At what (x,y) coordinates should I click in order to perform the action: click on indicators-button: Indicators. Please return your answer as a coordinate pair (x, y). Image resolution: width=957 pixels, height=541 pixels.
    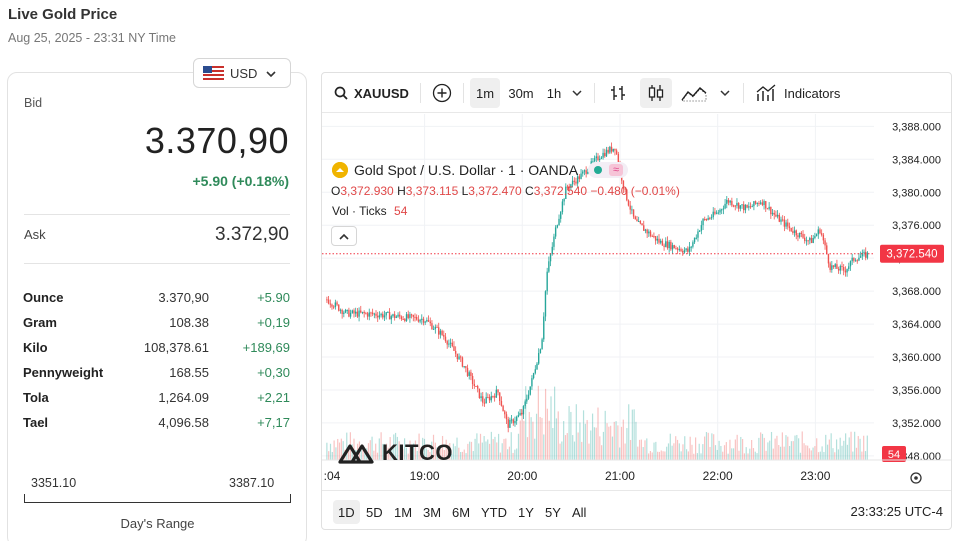
    Looking at the image, I should click on (802, 93).